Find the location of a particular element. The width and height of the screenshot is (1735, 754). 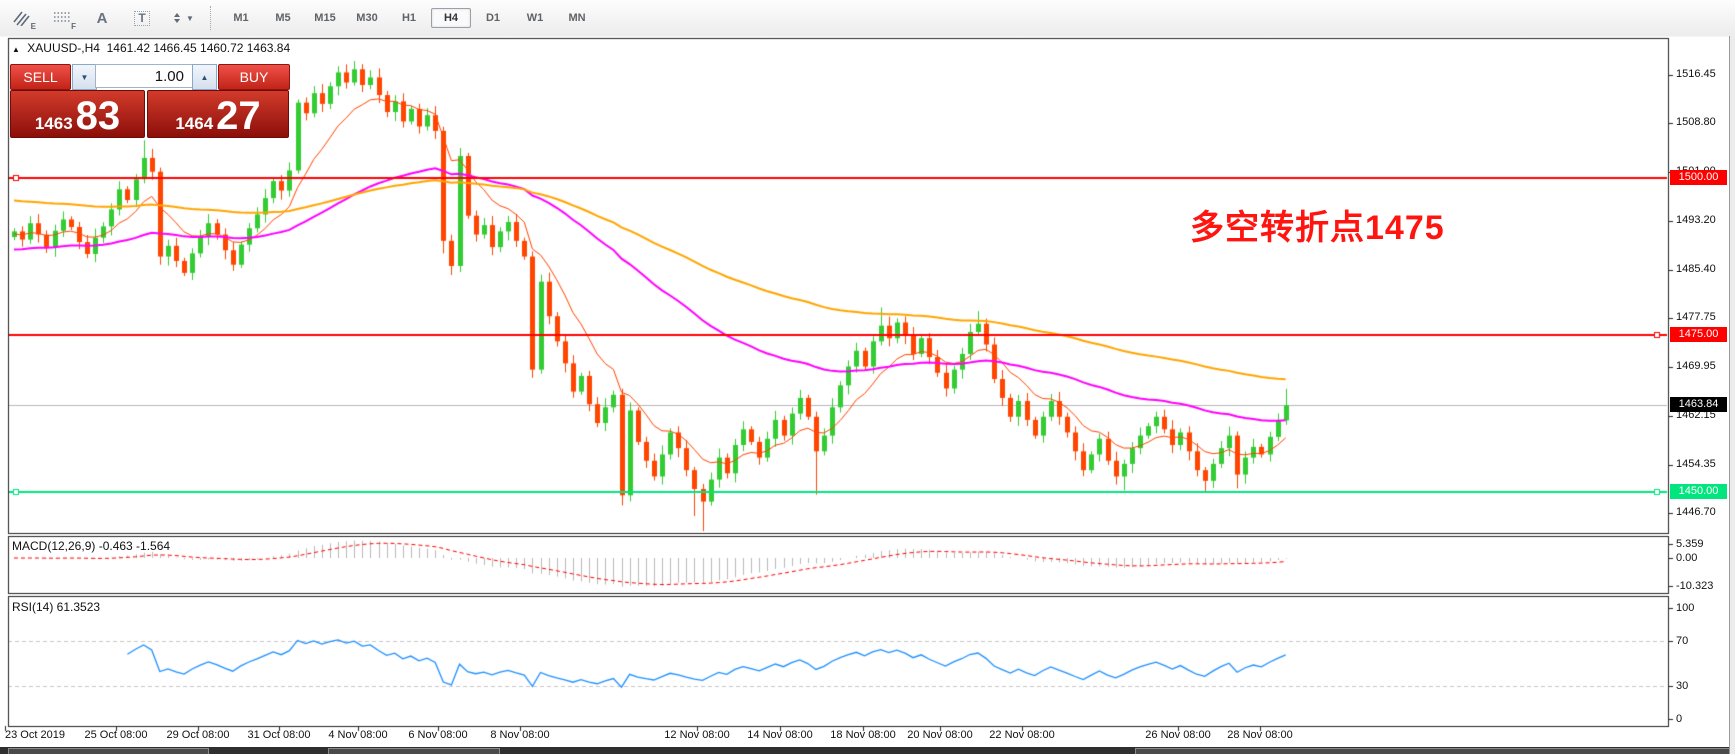

window-edge is located at coordinates (1732, 395).